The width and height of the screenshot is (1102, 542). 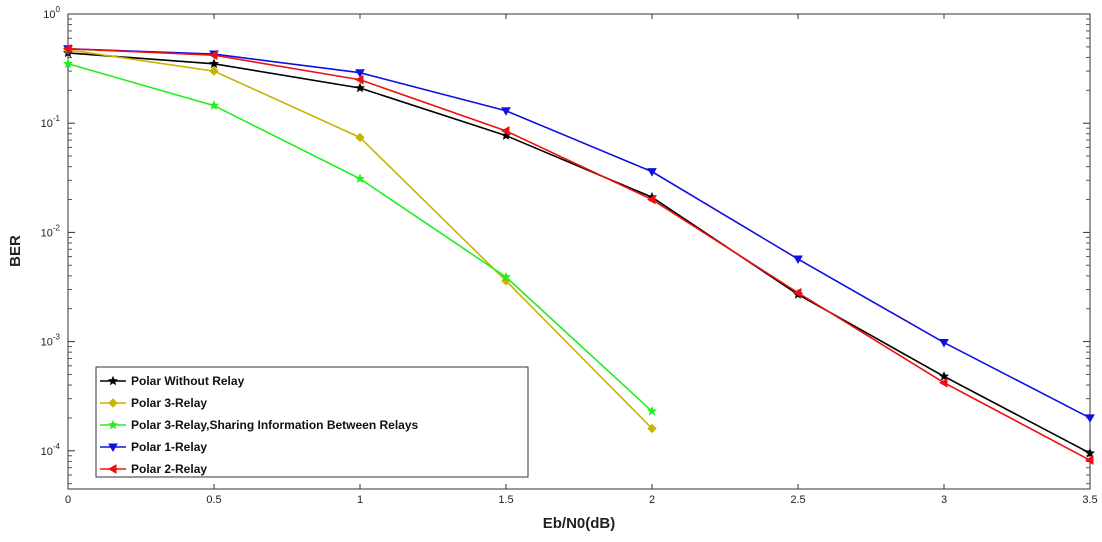 I want to click on y-tick-label: 10⁻¹, so click(x=51, y=122).